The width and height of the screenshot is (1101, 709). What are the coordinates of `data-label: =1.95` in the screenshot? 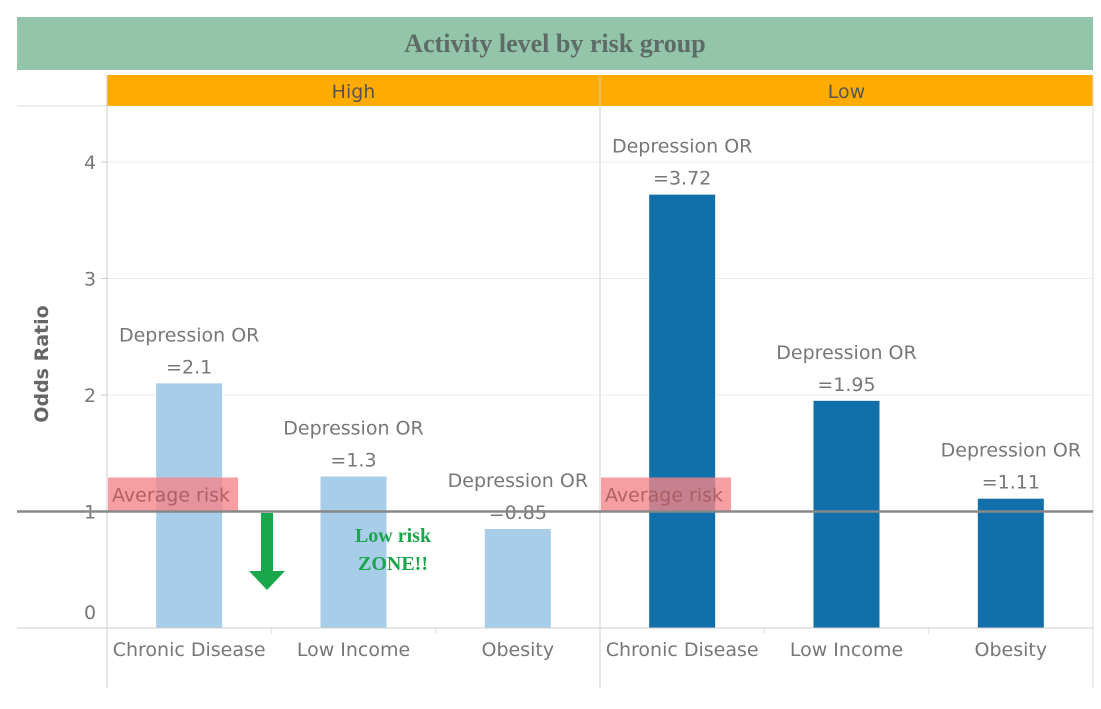 It's located at (846, 385).